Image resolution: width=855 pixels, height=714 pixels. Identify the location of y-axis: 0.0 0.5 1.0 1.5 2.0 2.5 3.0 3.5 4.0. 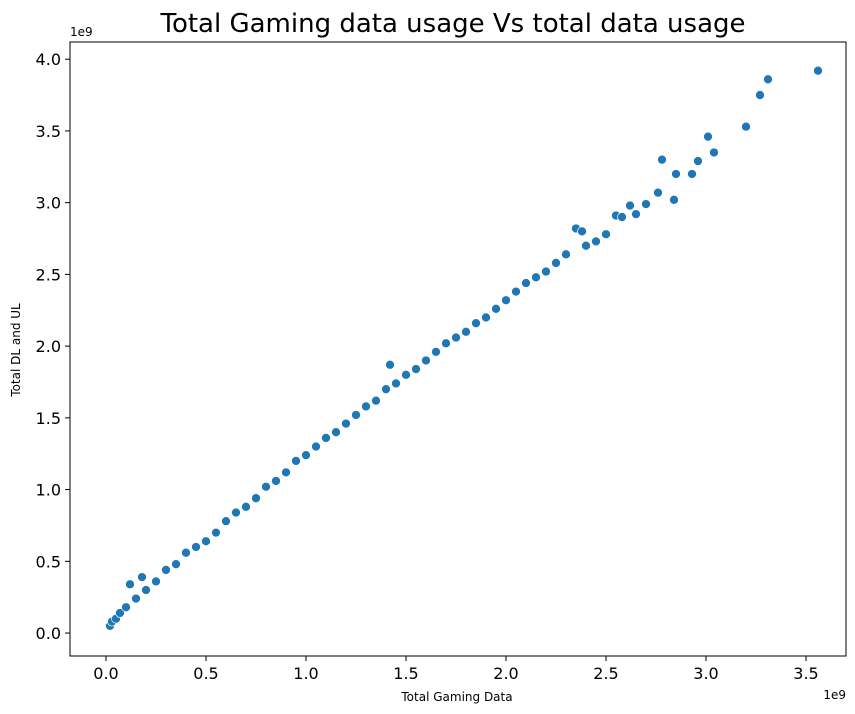
(53, 346).